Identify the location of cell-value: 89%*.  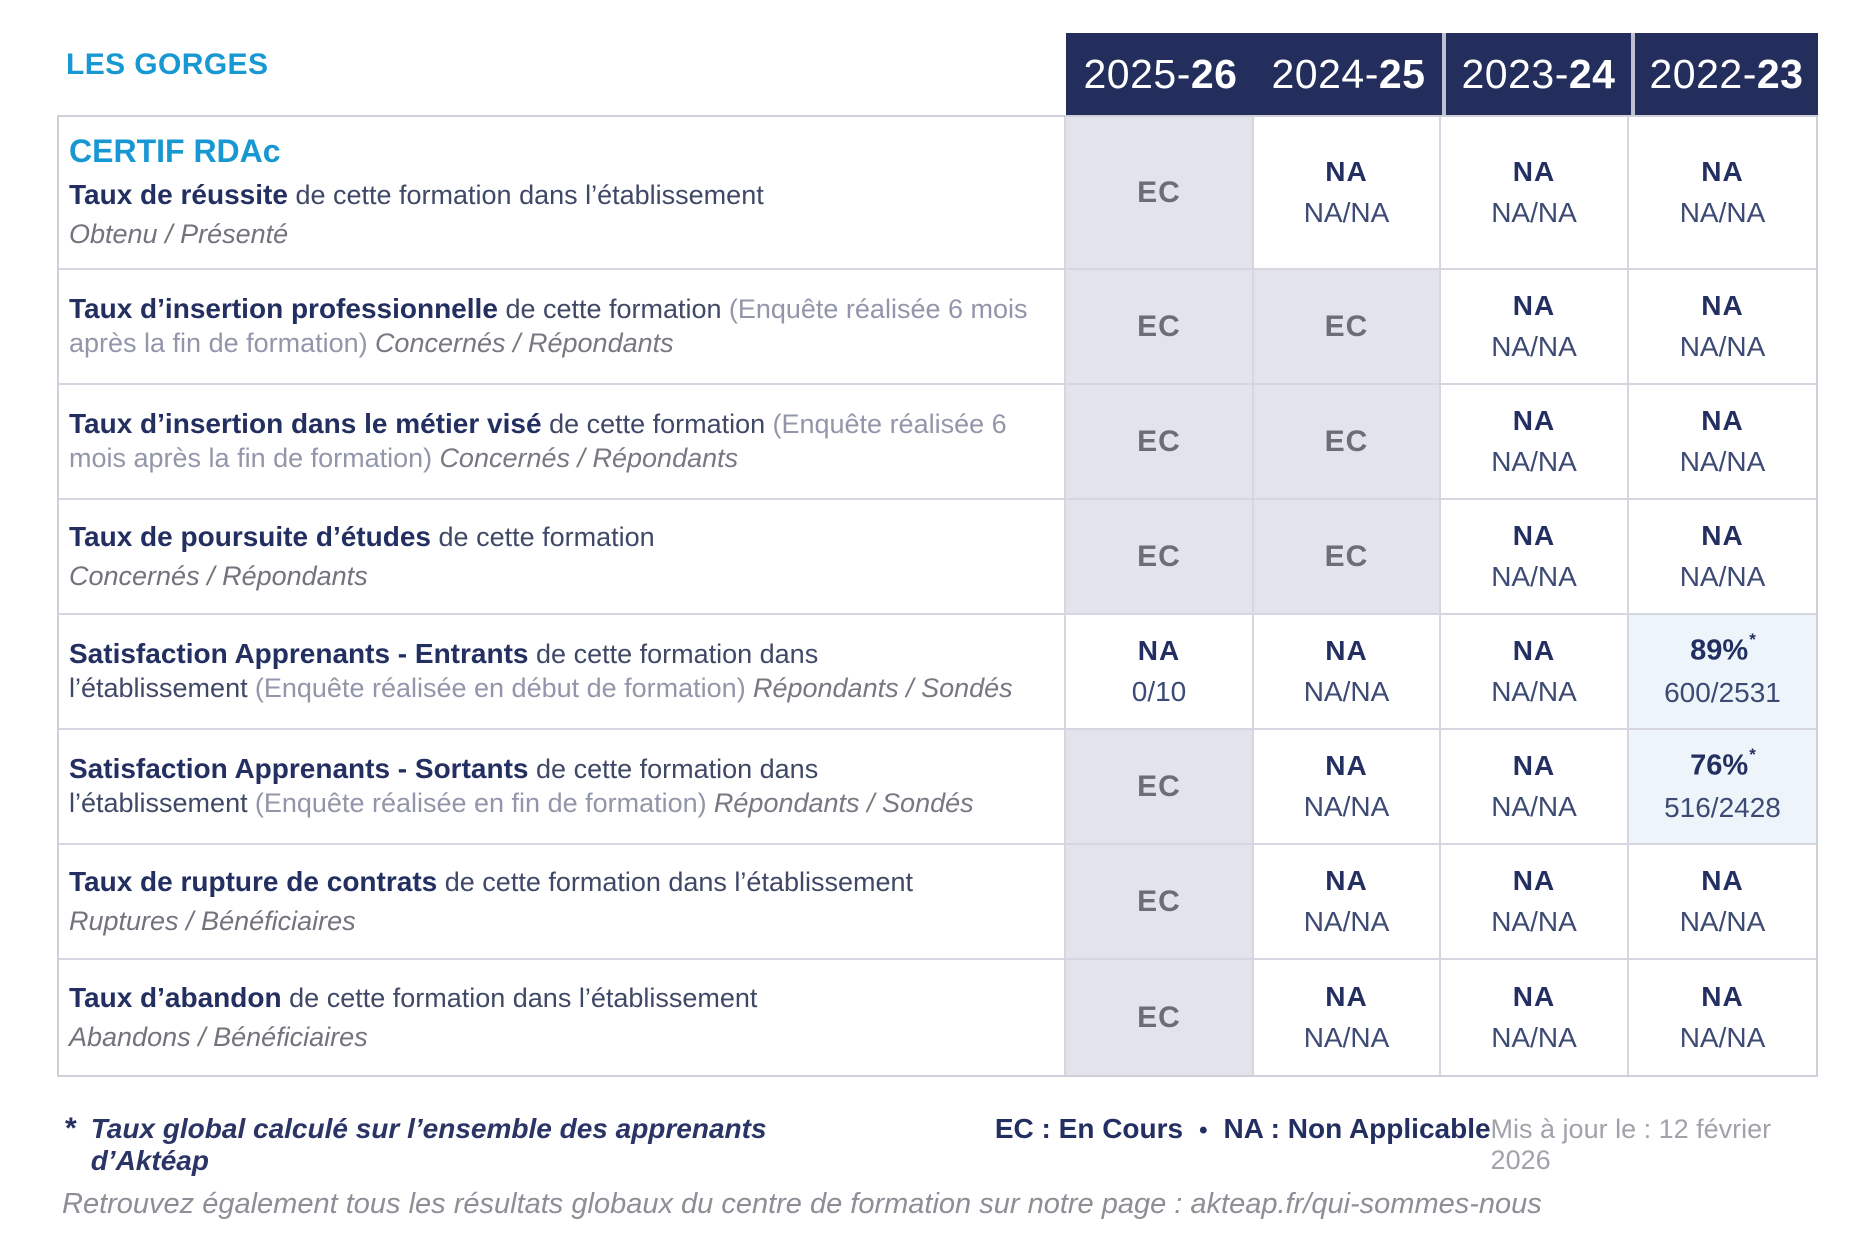
(1723, 649).